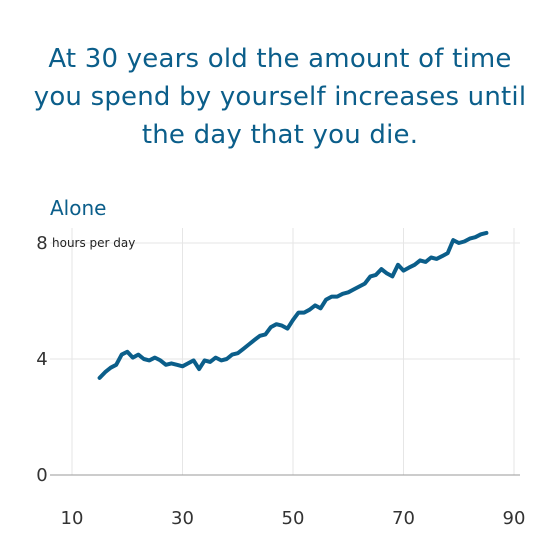  Describe the element at coordinates (41, 475) in the screenshot. I see `y-tick-label: 0` at that location.